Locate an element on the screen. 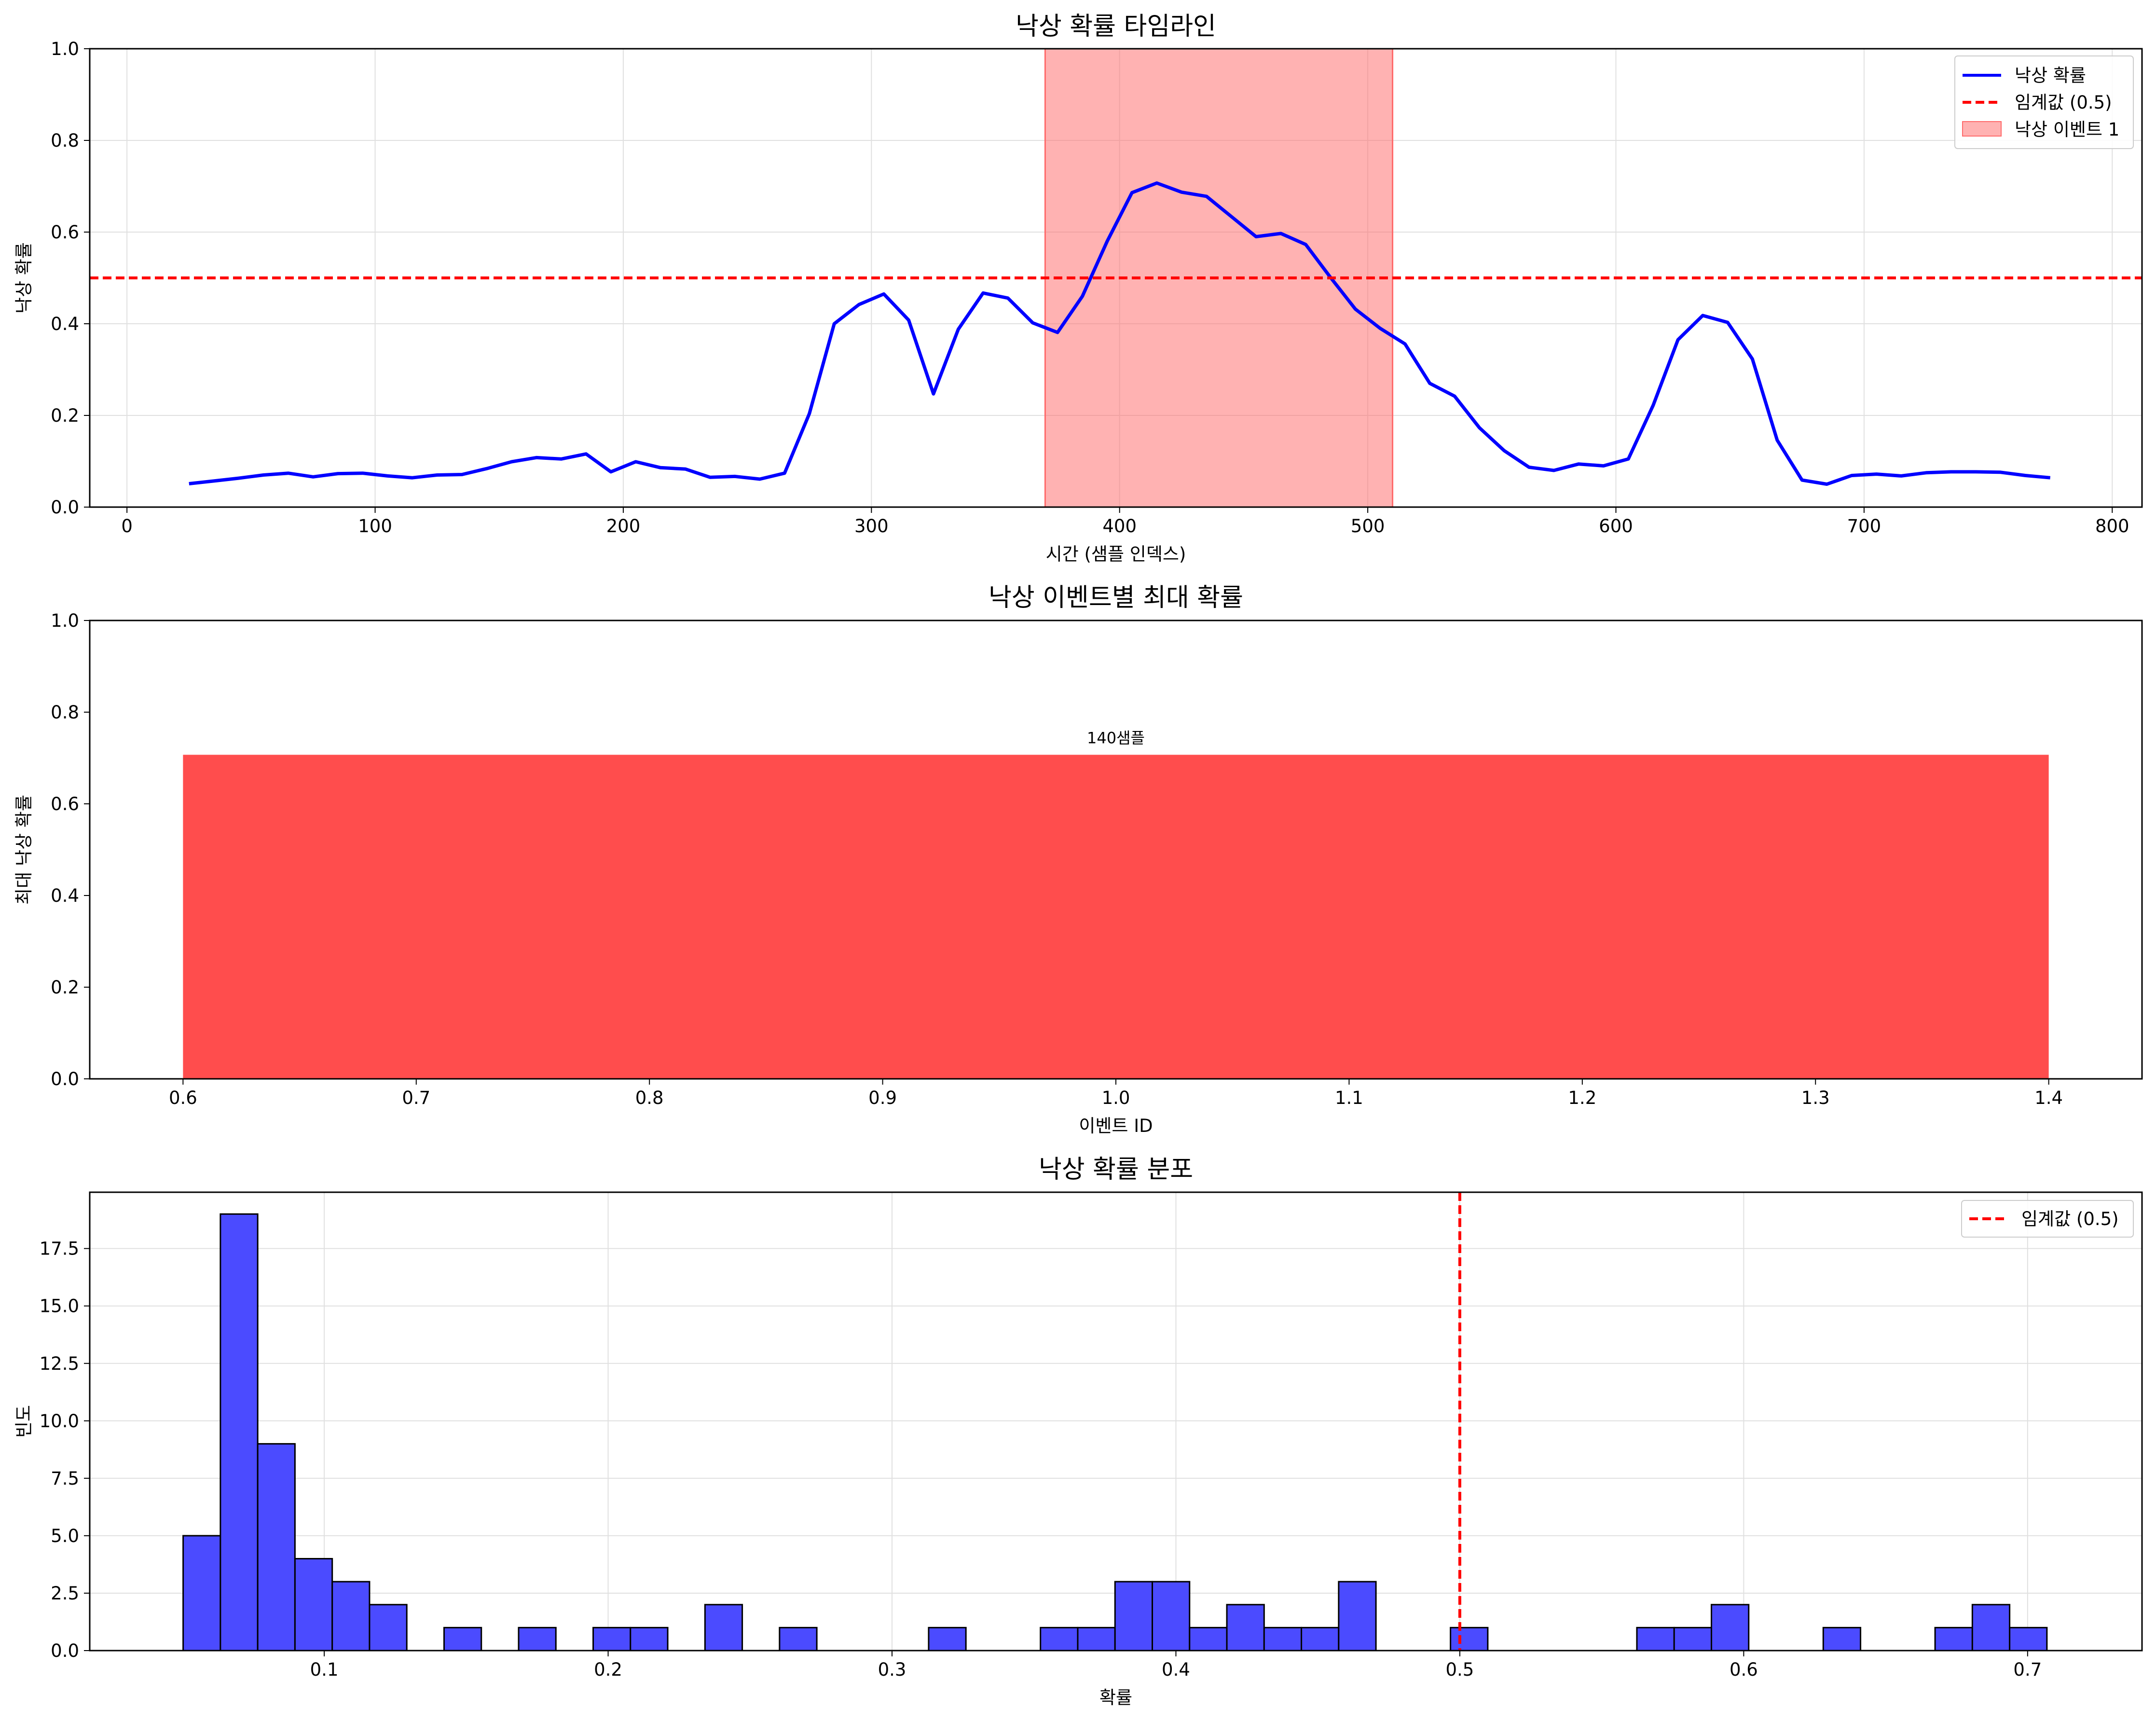  distribution-y-axis-label: 빈도 is located at coordinates (24, 1421).